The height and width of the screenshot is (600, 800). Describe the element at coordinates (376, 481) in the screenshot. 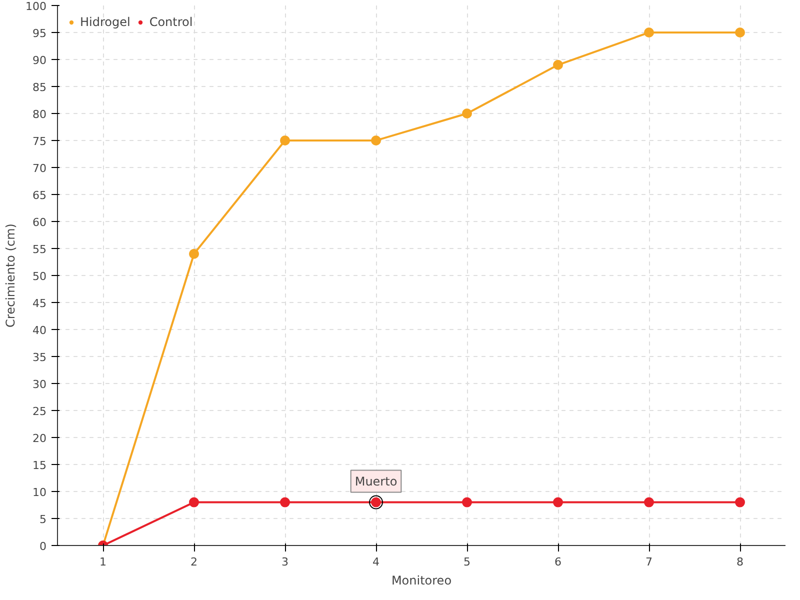

I see `annotation: Muerto` at that location.